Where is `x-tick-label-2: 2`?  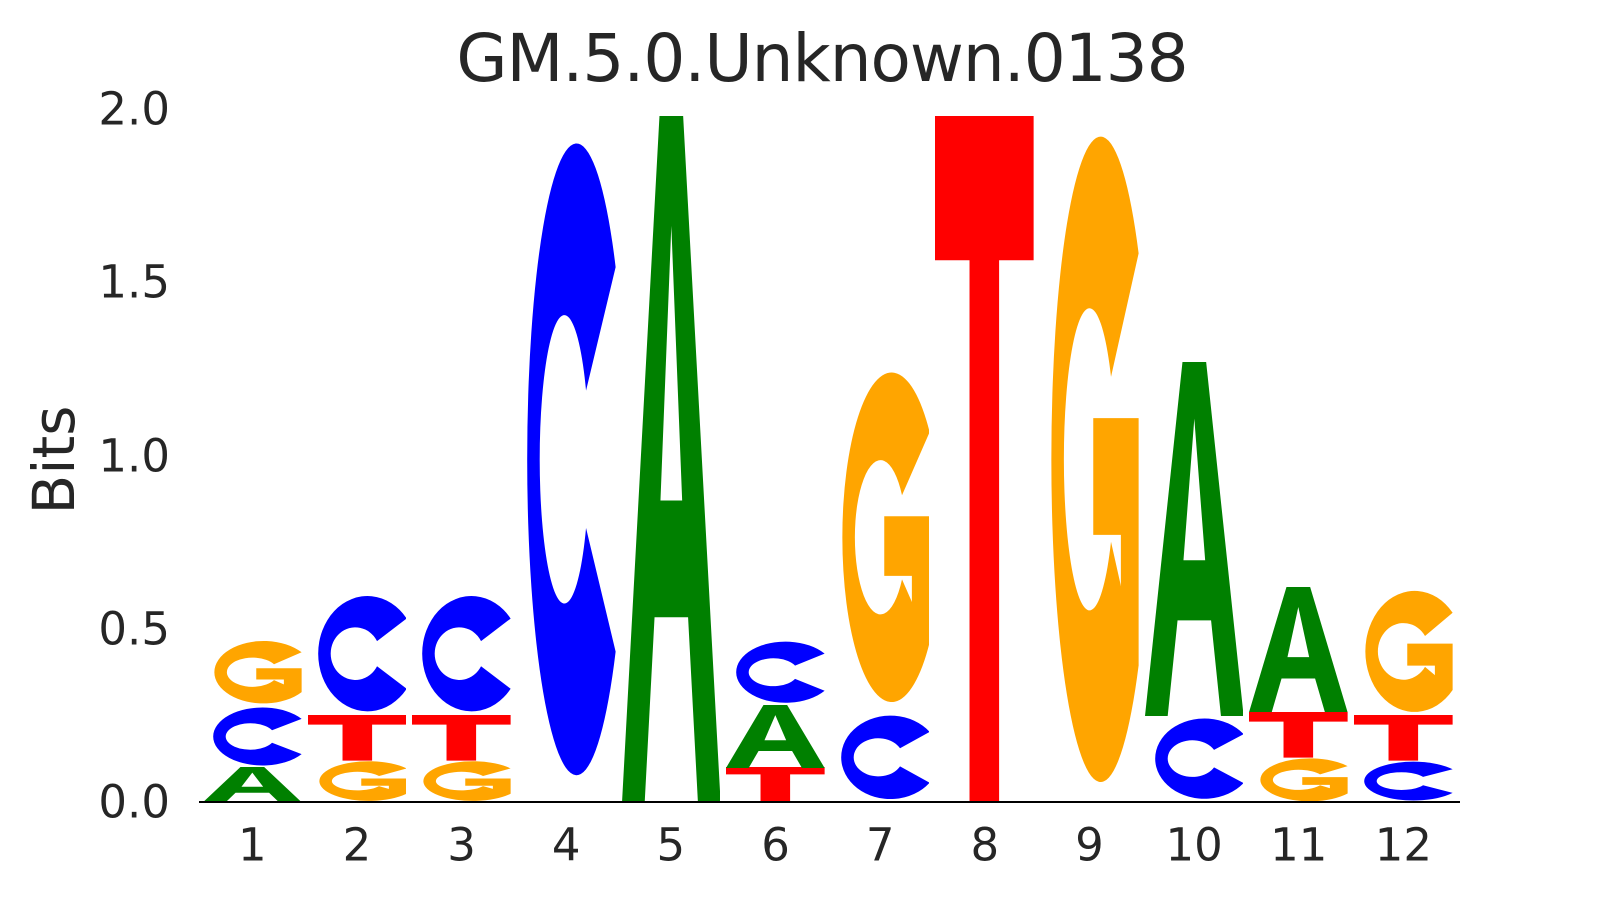
x-tick-label-2: 2 is located at coordinates (357, 845).